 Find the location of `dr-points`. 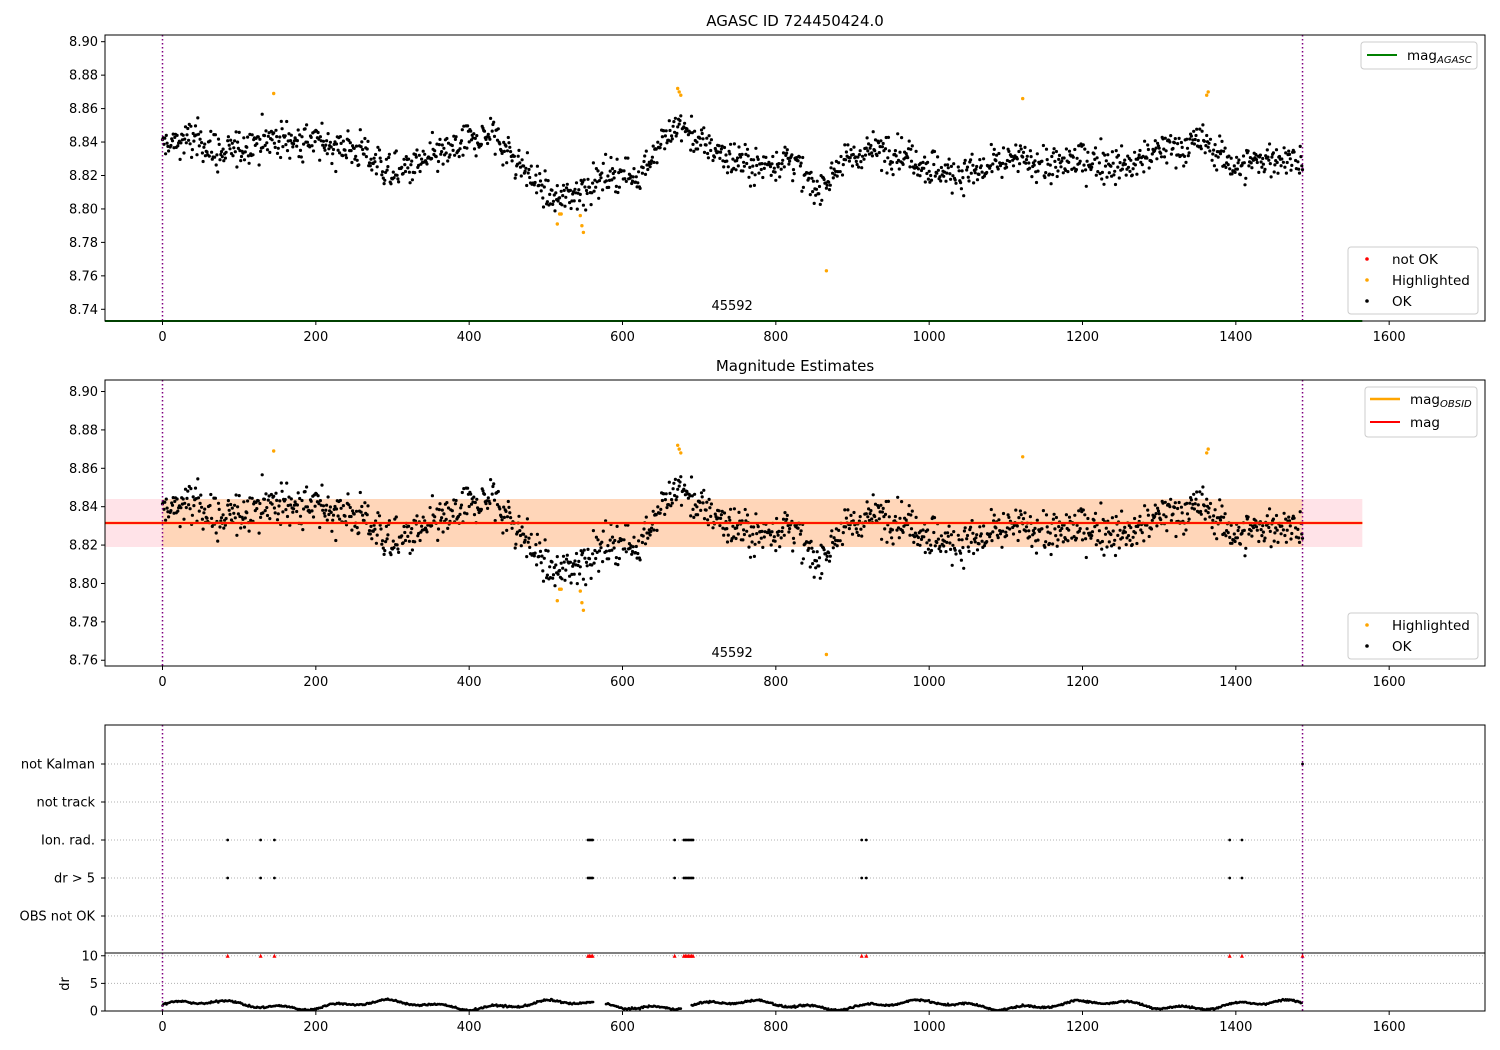

dr-points is located at coordinates (732, 1004).